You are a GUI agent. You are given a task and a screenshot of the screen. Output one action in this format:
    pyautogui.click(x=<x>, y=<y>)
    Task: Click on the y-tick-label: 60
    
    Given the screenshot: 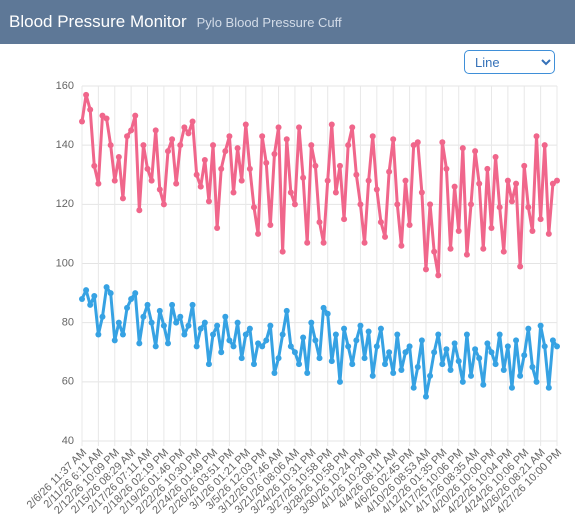 What is the action you would take?
    pyautogui.click(x=68, y=382)
    